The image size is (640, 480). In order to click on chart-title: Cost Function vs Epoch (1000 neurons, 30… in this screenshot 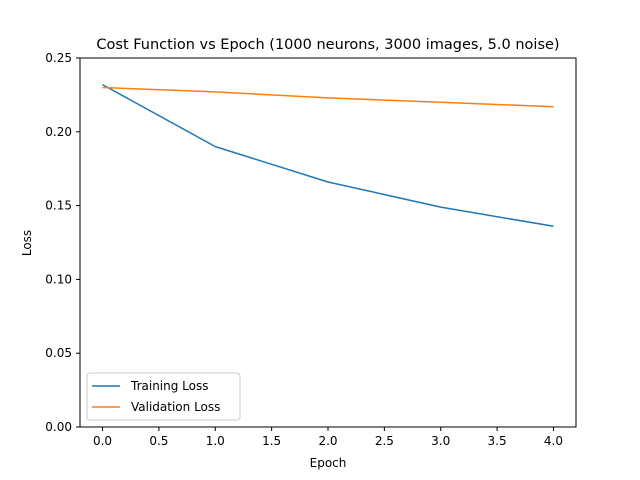, I will do `click(327, 45)`.